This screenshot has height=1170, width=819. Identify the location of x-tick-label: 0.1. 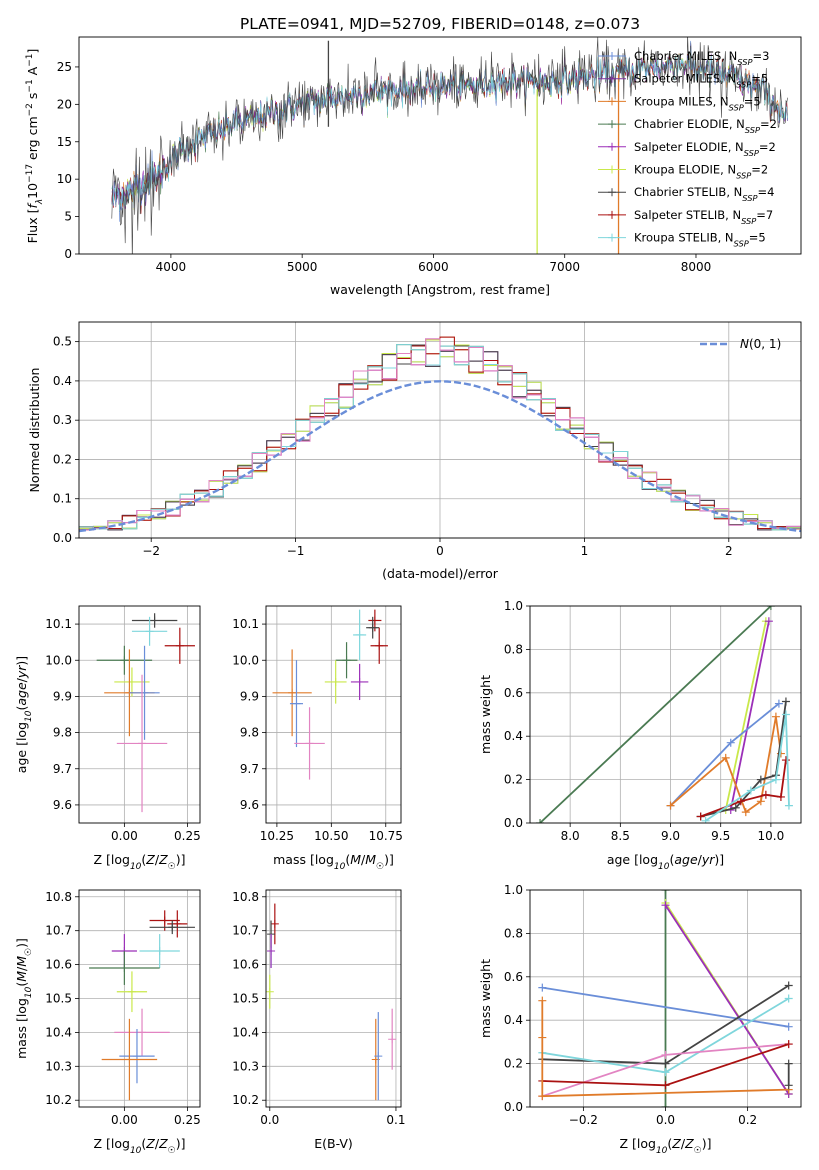
(395, 1120).